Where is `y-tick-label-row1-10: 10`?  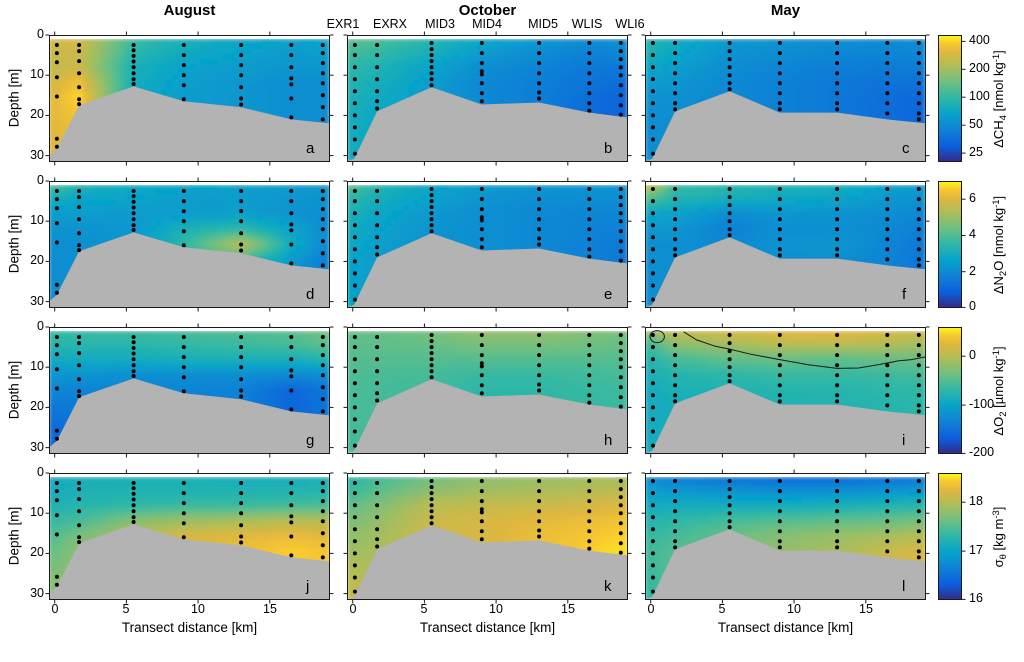
y-tick-label-row1-10: 10 is located at coordinates (37, 74).